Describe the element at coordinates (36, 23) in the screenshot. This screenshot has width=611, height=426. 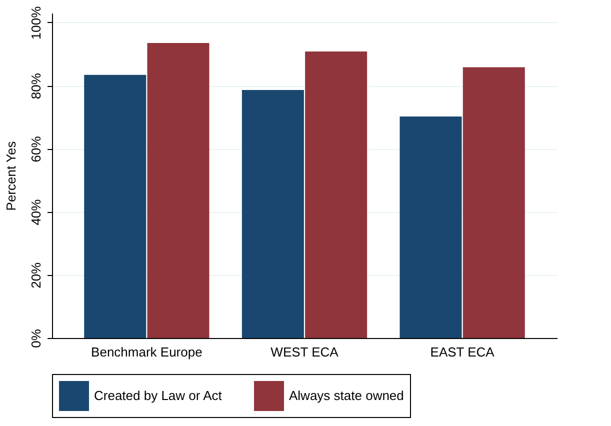
I see `y-tick-label: 100%` at that location.